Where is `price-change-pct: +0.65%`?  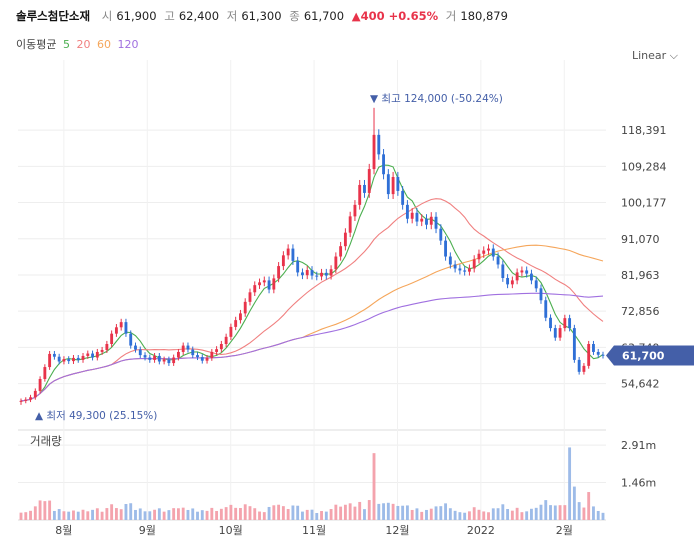
price-change-pct: +0.65% is located at coordinates (413, 16).